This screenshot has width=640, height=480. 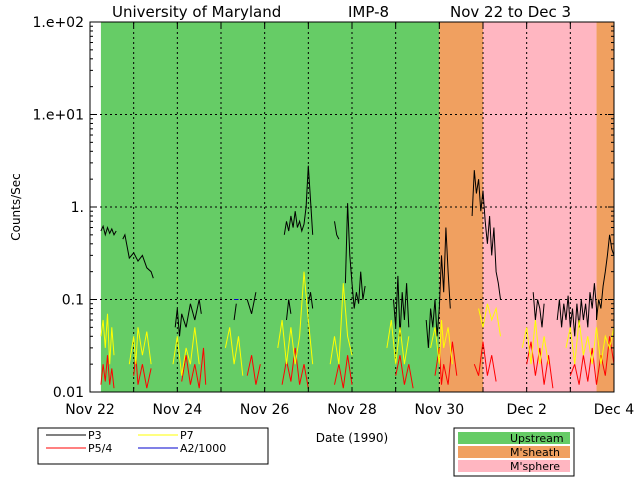 What do you see at coordinates (178, 410) in the screenshot?
I see `x-tick-label: Nov 24` at bounding box center [178, 410].